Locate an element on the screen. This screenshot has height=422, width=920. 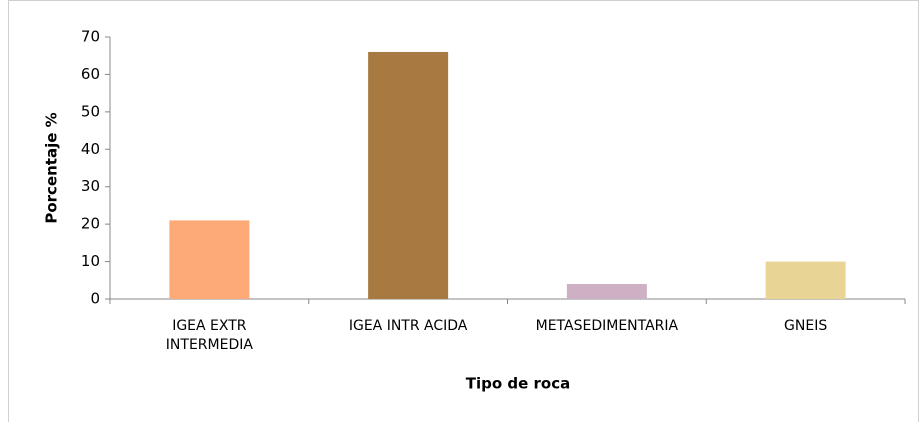
x-axis-title: Tipo de roca is located at coordinates (518, 384).